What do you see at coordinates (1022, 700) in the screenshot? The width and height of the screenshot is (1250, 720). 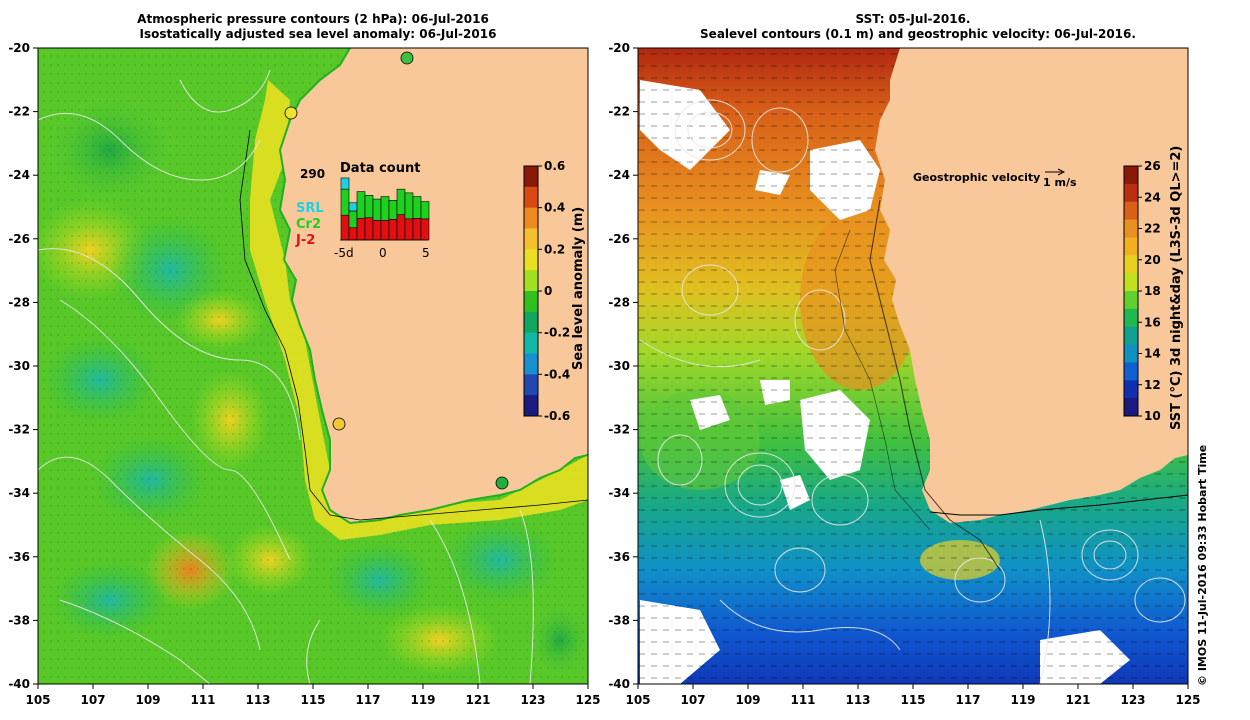 I see `x-tick-label: 119` at bounding box center [1022, 700].